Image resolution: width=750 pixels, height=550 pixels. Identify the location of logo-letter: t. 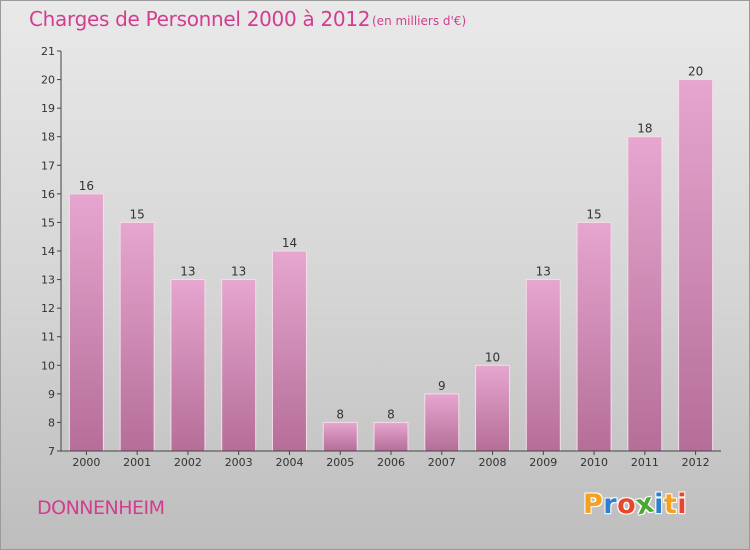
(670, 504).